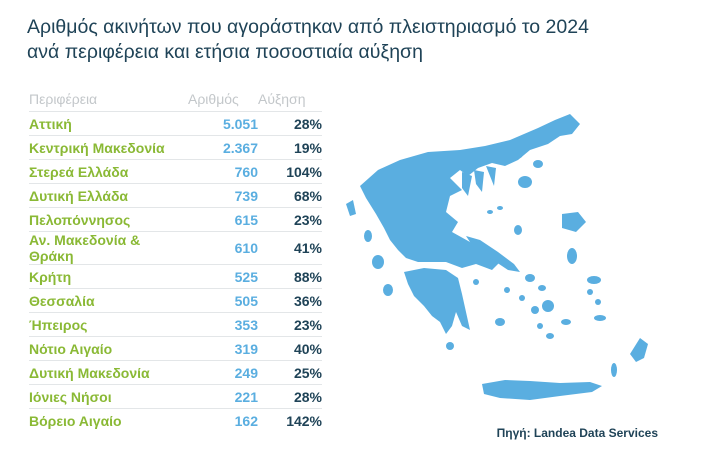  What do you see at coordinates (351, 208) in the screenshot?
I see `map-corfu` at bounding box center [351, 208].